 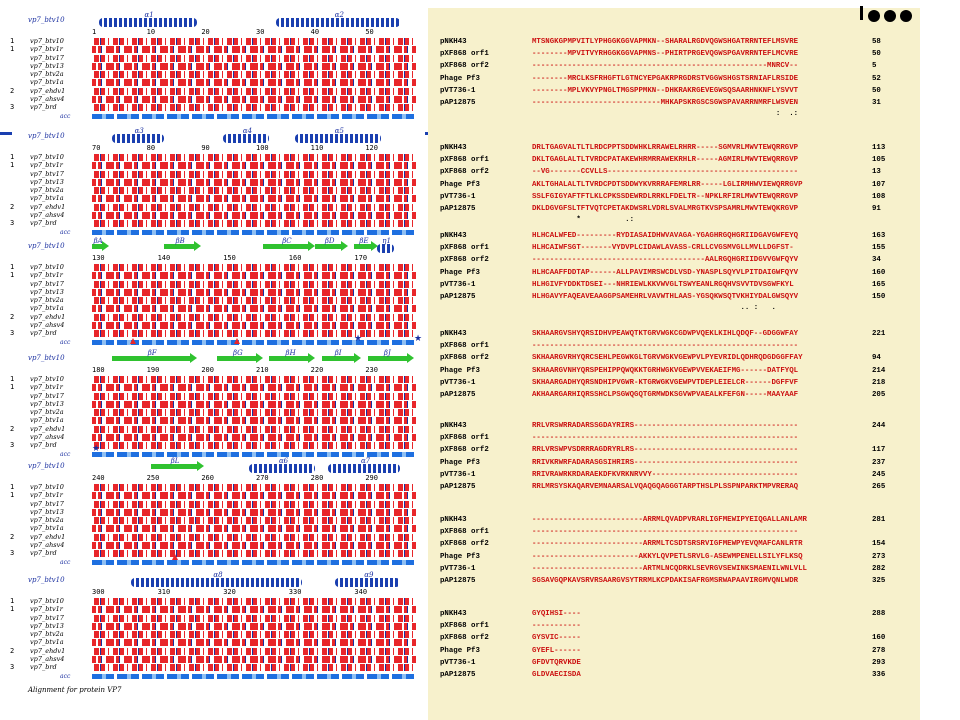 What do you see at coordinates (879, 296) in the screenshot?
I see `residue-count: 150` at bounding box center [879, 296].